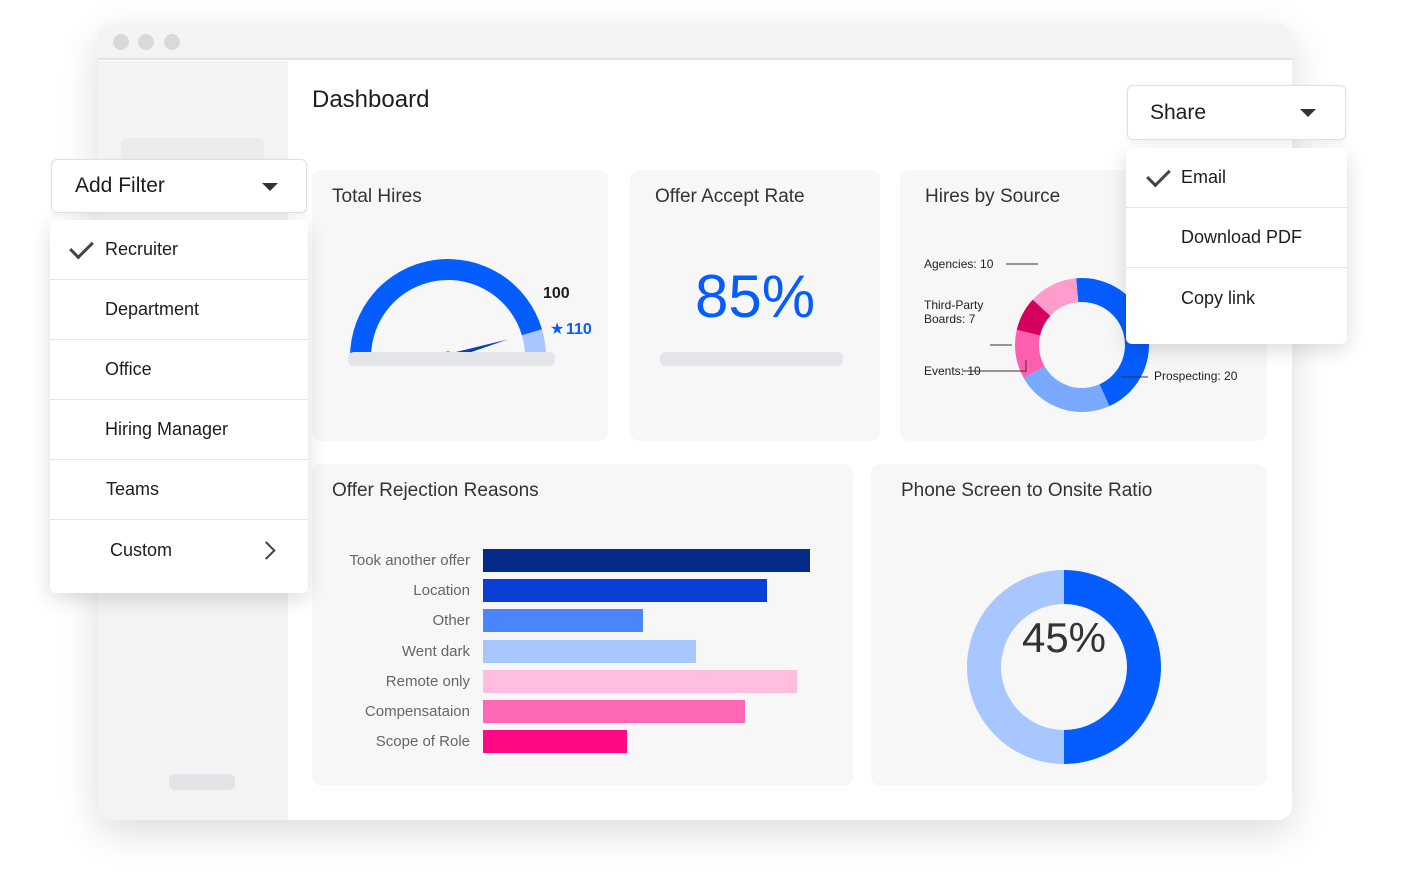 This screenshot has height=885, width=1402. What do you see at coordinates (152, 309) in the screenshot?
I see `menu-item-label: Department` at bounding box center [152, 309].